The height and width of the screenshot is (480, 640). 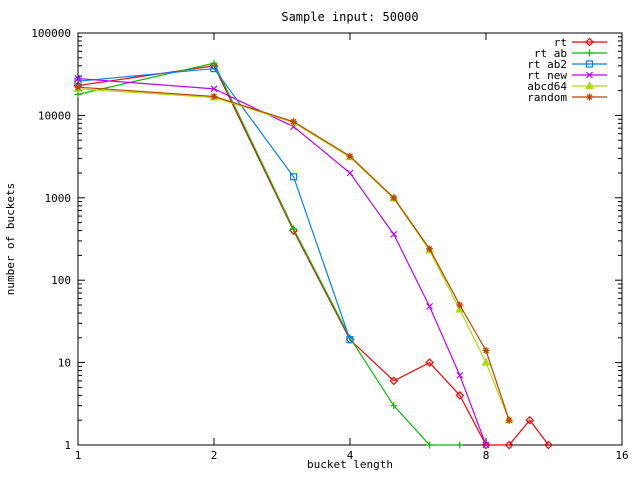 I want to click on y-tick-label: 1000, so click(x=58, y=198).